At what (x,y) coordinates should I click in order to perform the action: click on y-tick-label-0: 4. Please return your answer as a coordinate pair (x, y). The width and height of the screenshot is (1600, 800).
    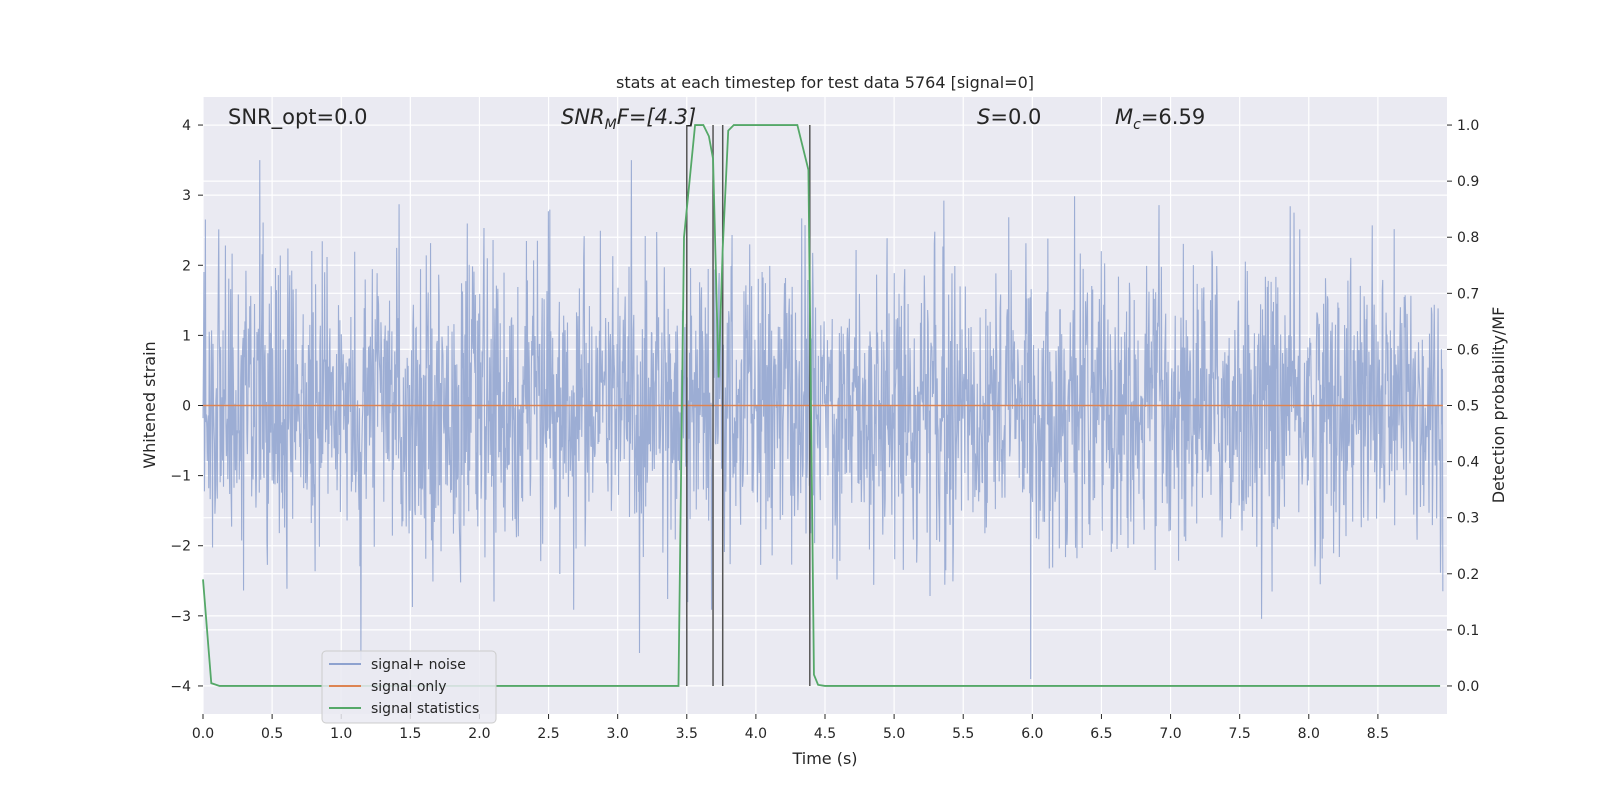
    Looking at the image, I should click on (186, 126).